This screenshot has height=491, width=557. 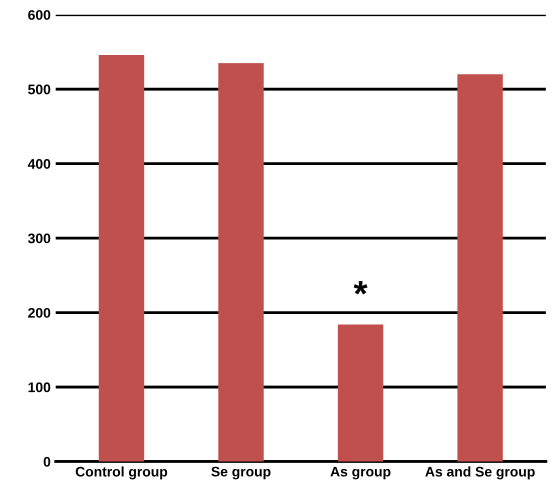 I want to click on y-tick-label: 100, so click(x=39, y=387).